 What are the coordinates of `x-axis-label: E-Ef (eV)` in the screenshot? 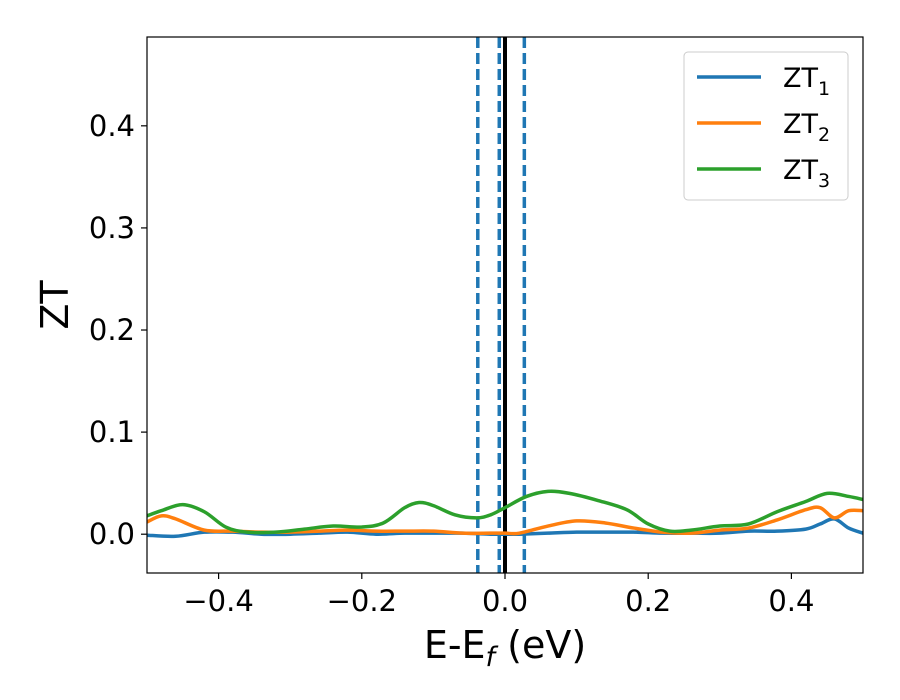 It's located at (505, 648).